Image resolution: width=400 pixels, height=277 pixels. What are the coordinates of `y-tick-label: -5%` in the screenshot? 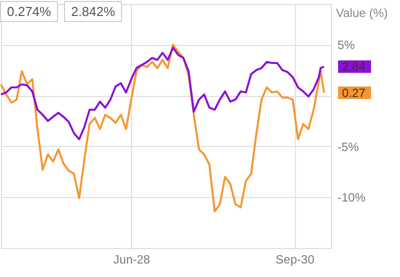 It's located at (349, 147).